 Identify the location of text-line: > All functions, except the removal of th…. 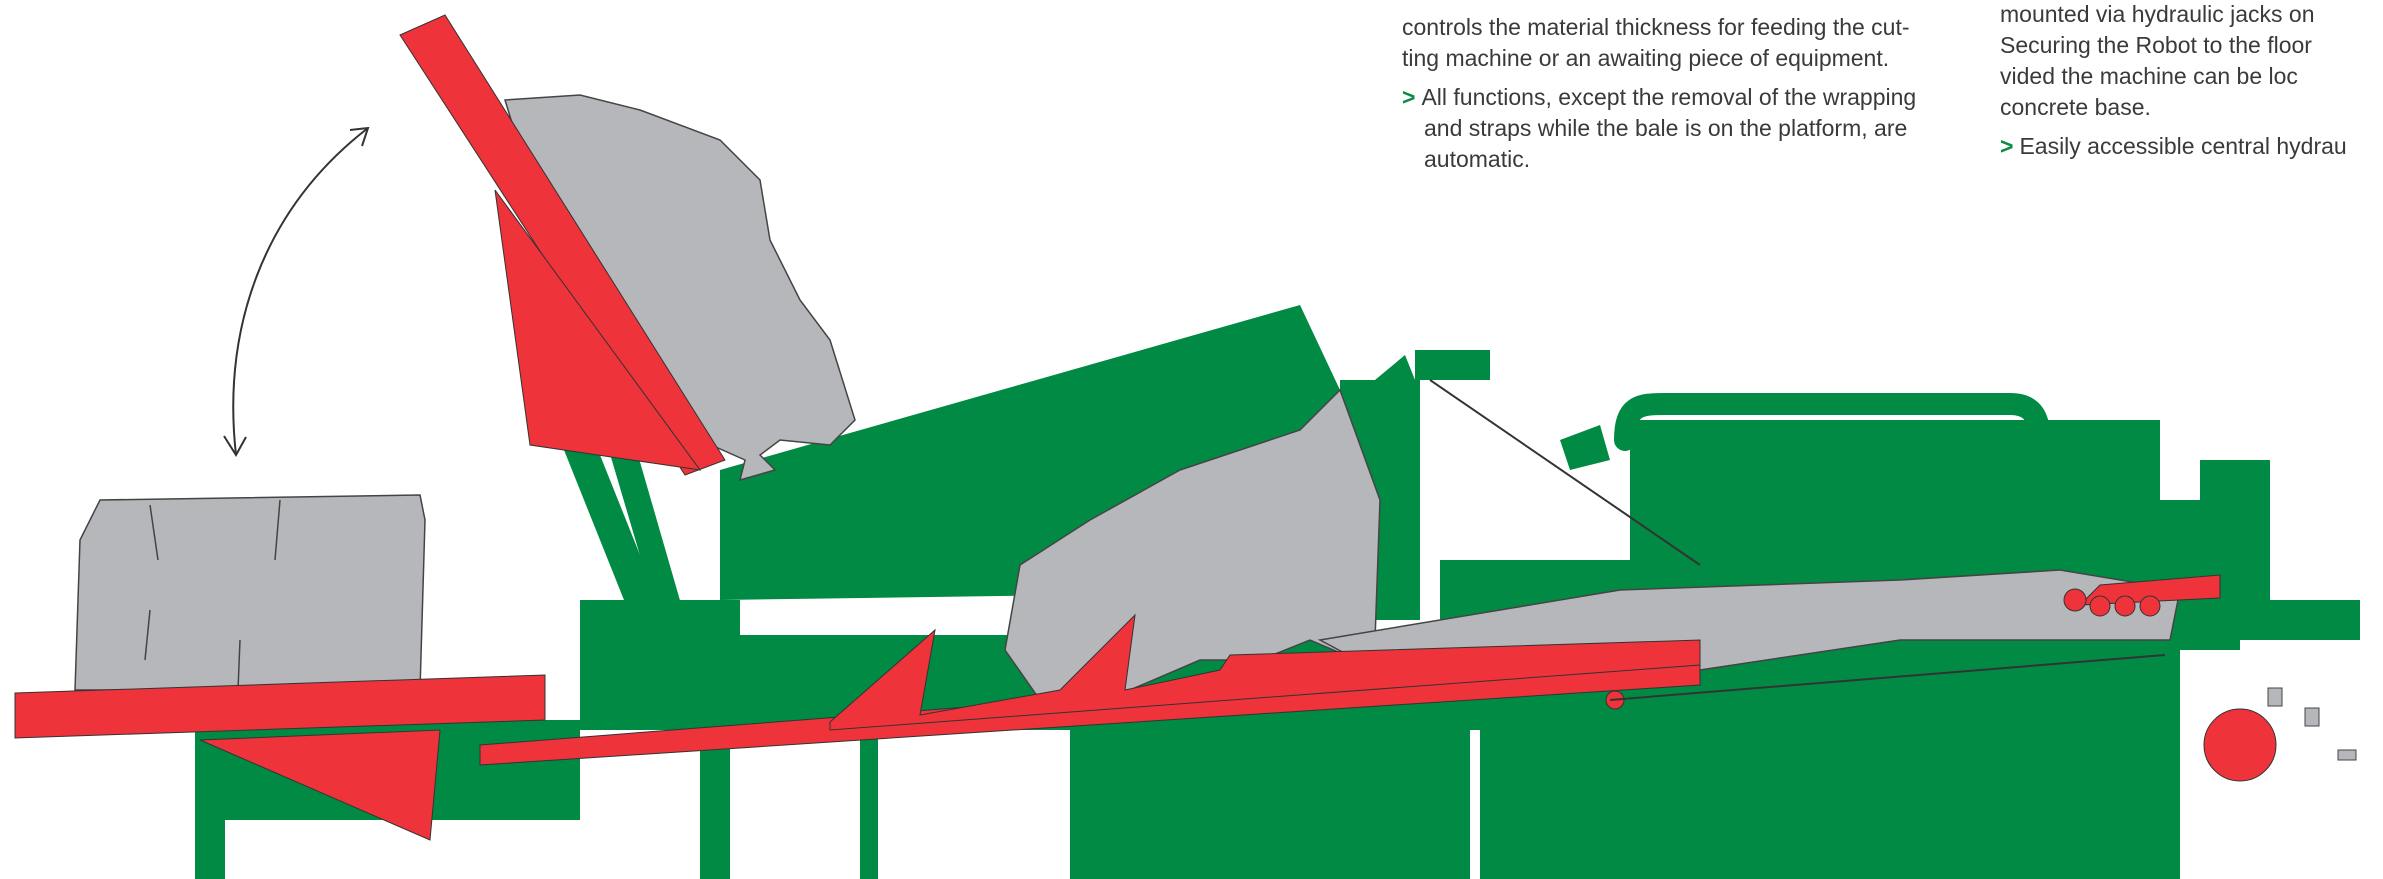
(1692, 97).